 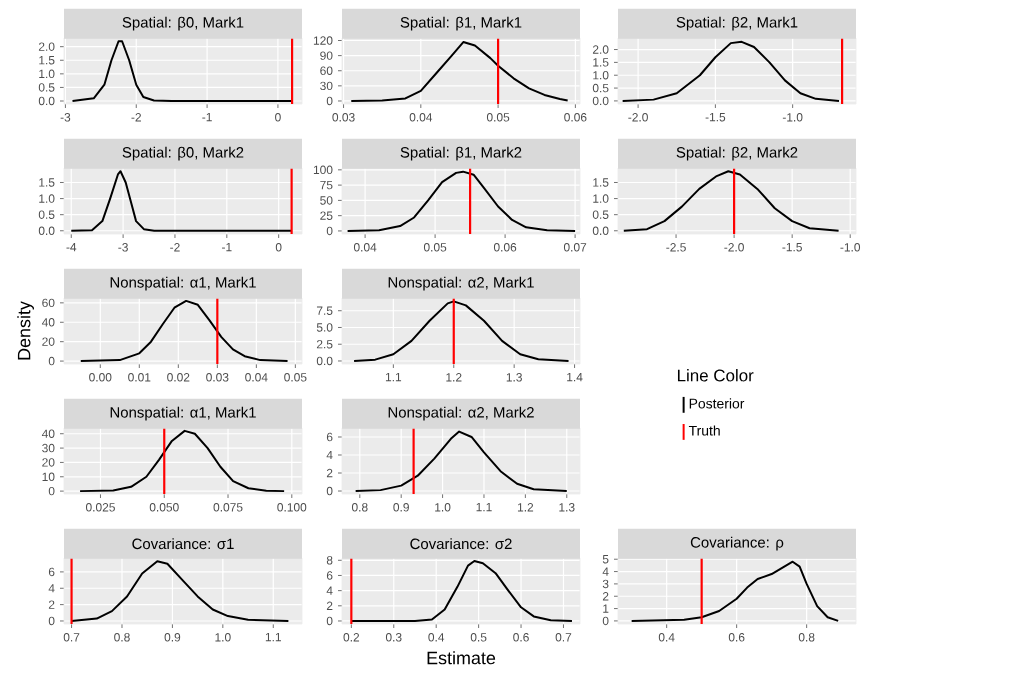 What do you see at coordinates (461, 658) in the screenshot?
I see `x-axis-title: Estimate` at bounding box center [461, 658].